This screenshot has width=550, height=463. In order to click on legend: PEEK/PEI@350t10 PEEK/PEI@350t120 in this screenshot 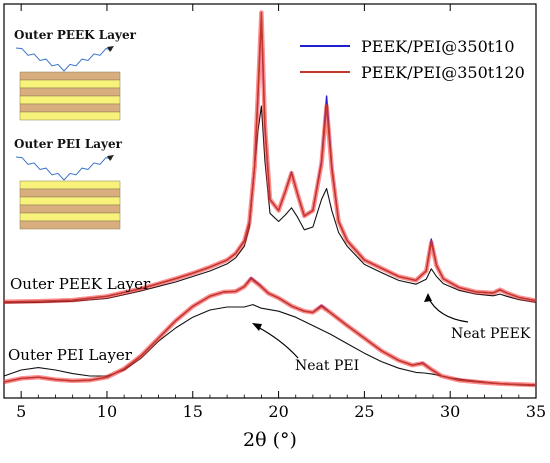, I will do `click(412, 59)`.